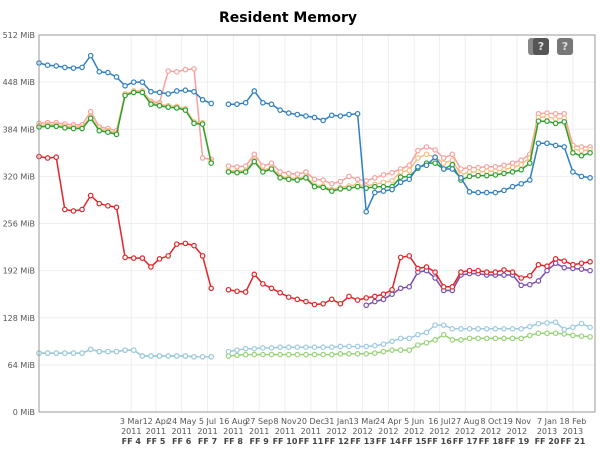  Describe the element at coordinates (572, 421) in the screenshot. I see `x-tick-date: 18 Feb` at that location.